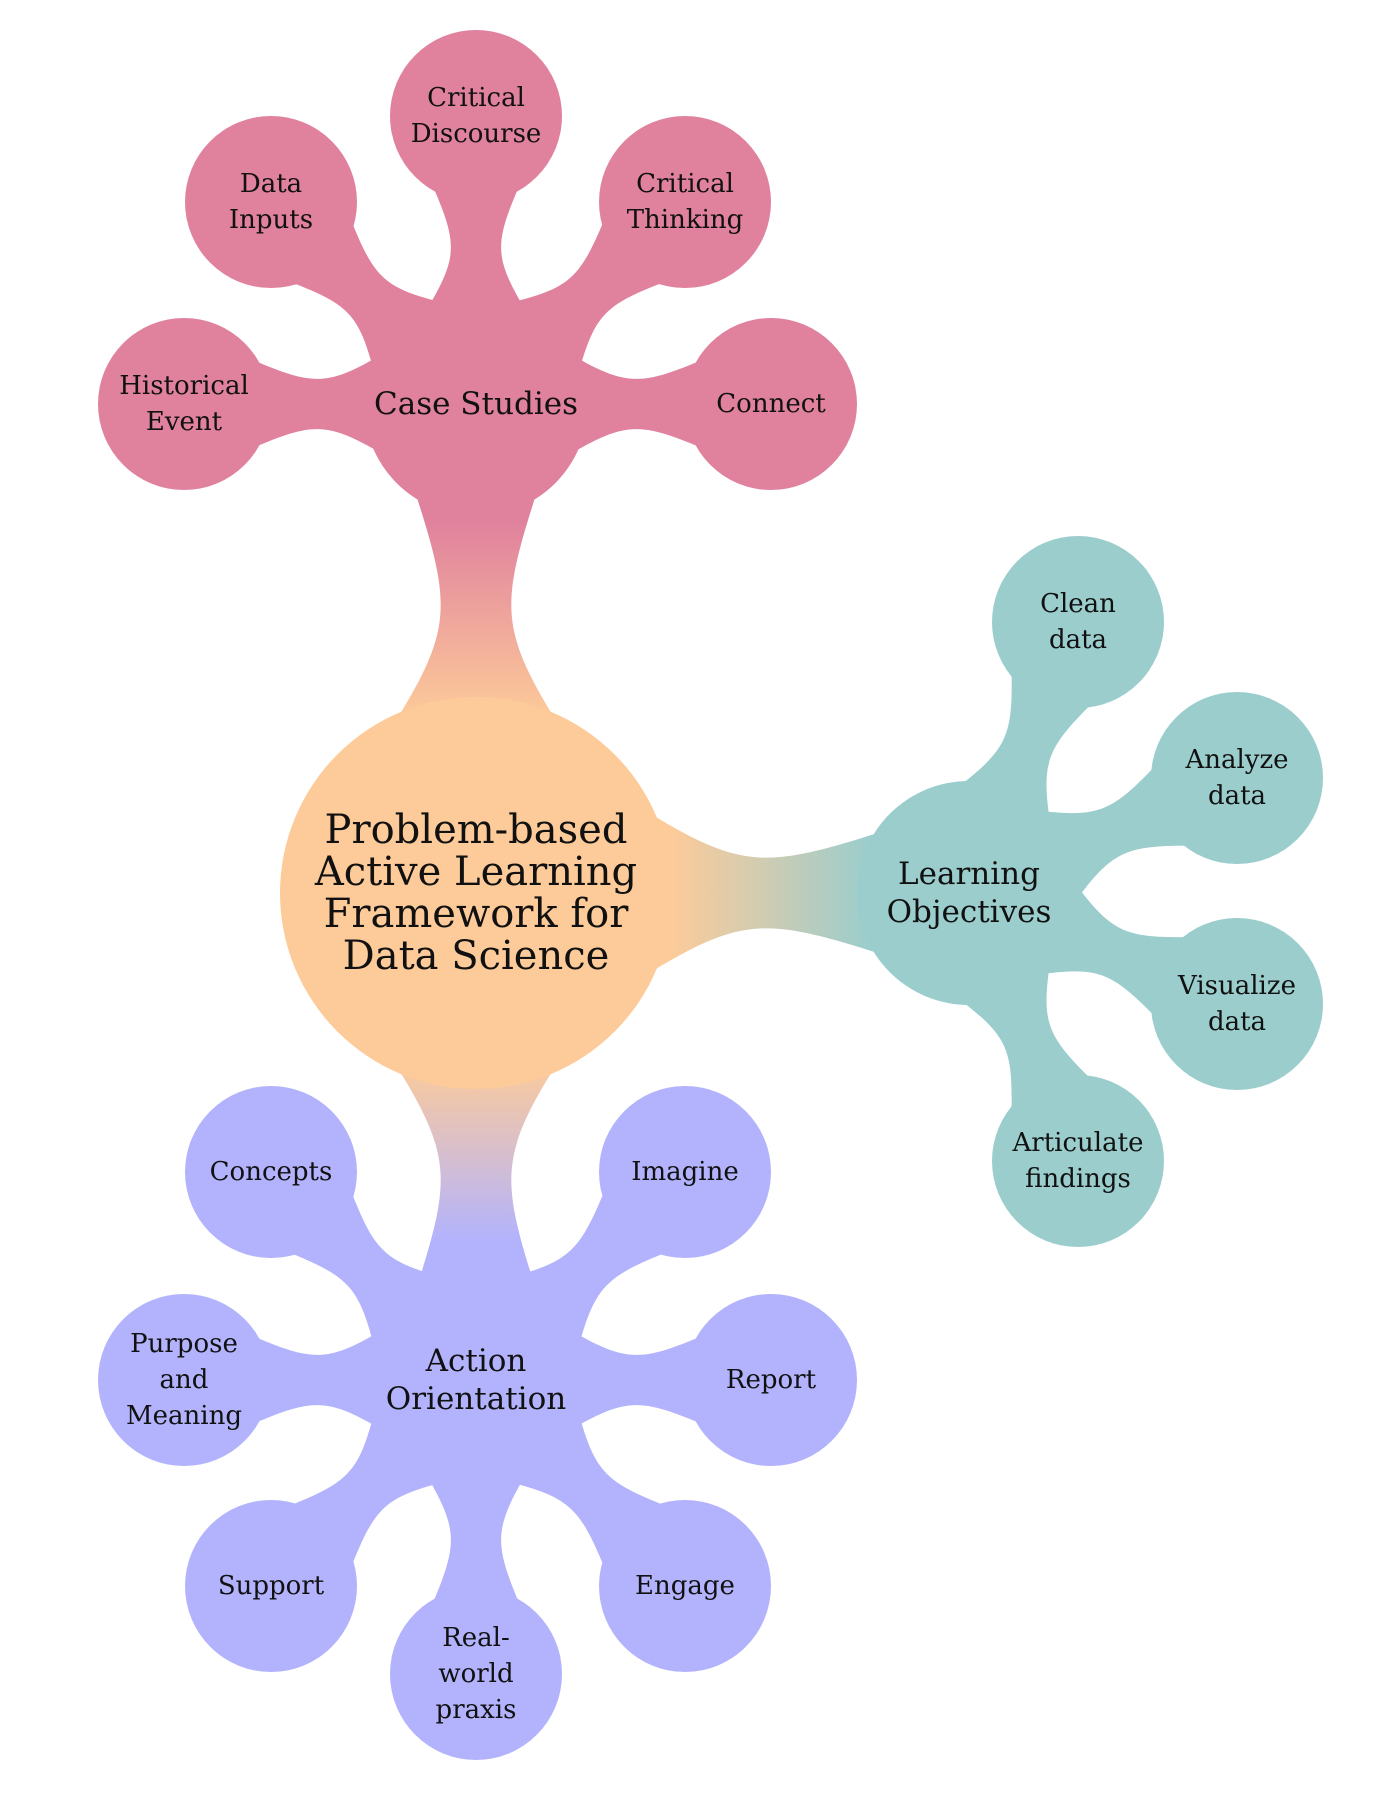 This screenshot has height=1800, width=1378. I want to click on branch-node-learning-objectives, so click(969, 893).